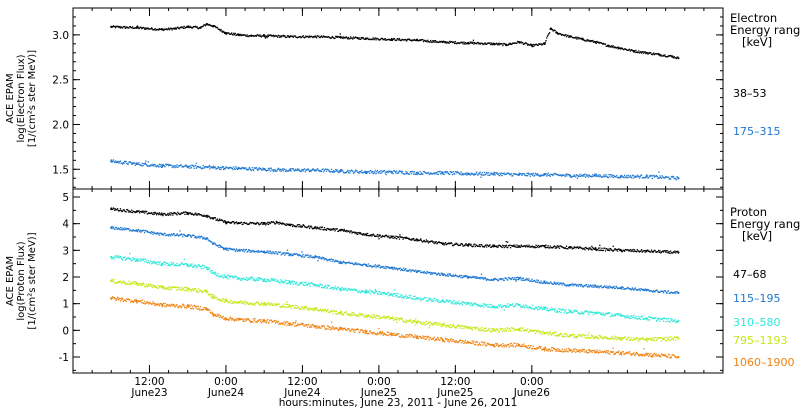 The width and height of the screenshot is (800, 410). I want to click on y-tick-label: 3.0, so click(60, 36).